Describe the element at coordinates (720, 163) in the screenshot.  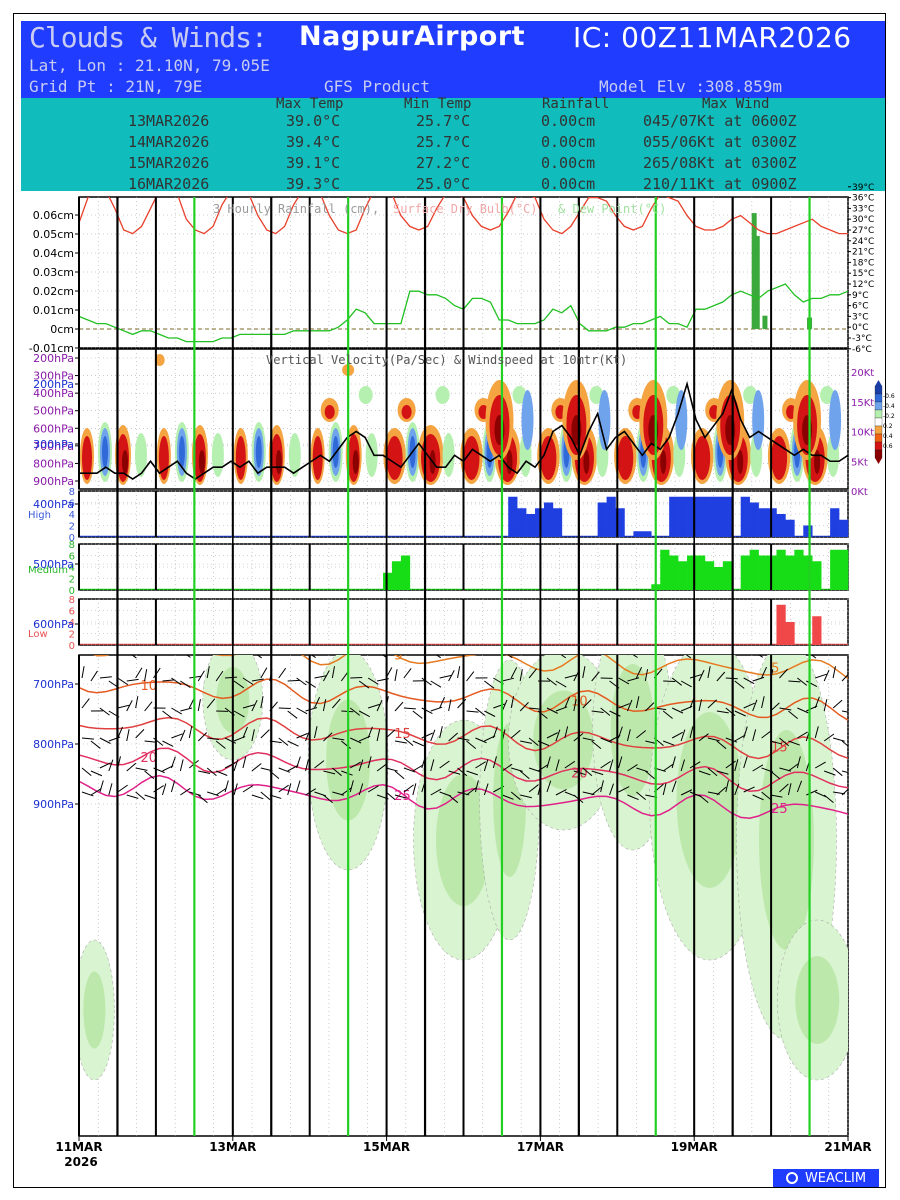
I see `row-max-wind: 265/08Kt at 0300Z` at that location.